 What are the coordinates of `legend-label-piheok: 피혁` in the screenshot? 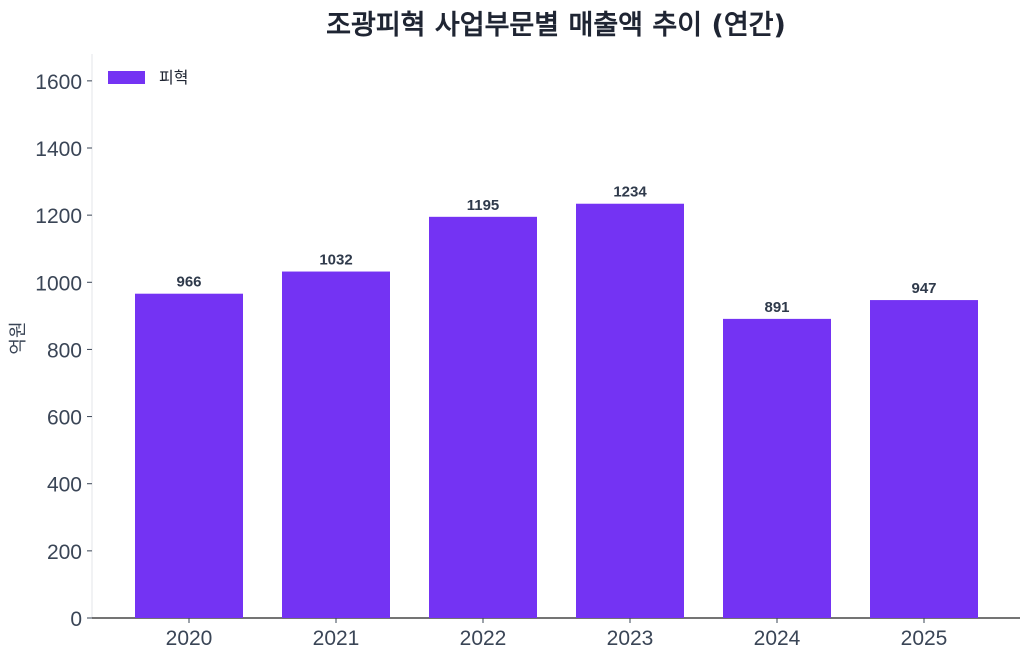 It's located at (173, 77).